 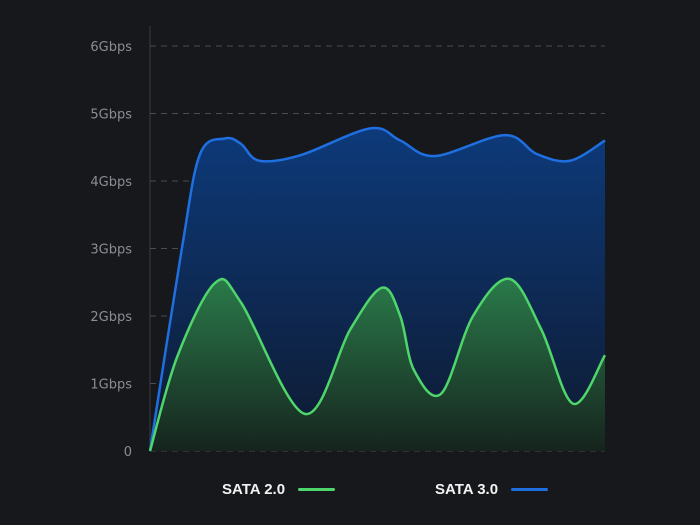 What do you see at coordinates (317, 489) in the screenshot?
I see `legend-swatch-green` at bounding box center [317, 489].